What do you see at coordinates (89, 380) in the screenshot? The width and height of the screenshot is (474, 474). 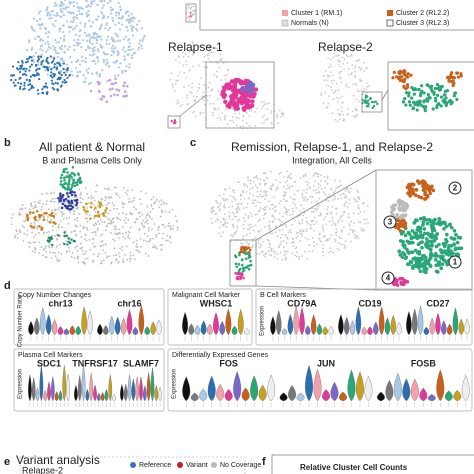 I see `panel-box` at bounding box center [89, 380].